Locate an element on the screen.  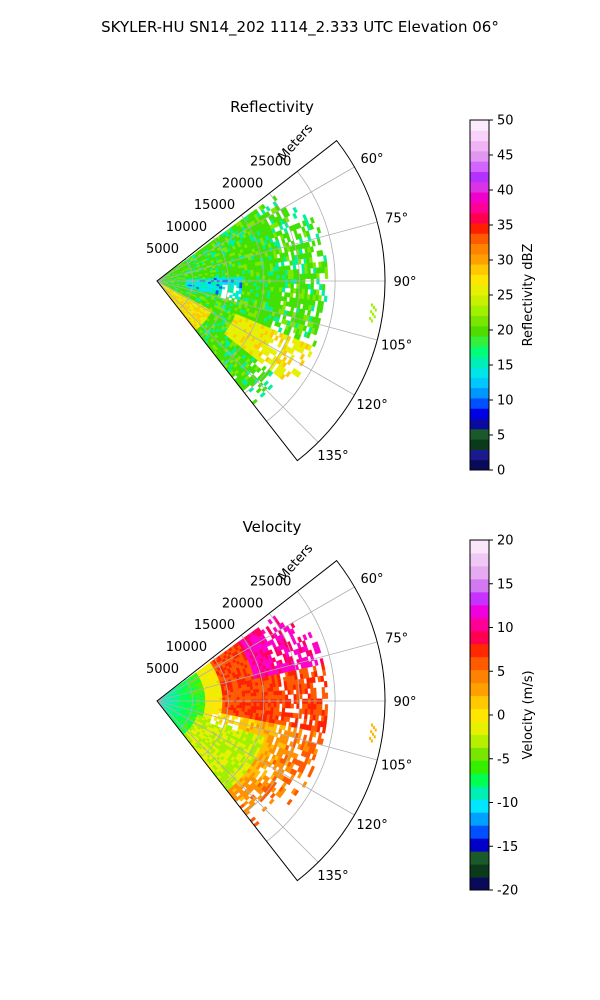
colorbar-tick-label: -20 is located at coordinates (507, 891).